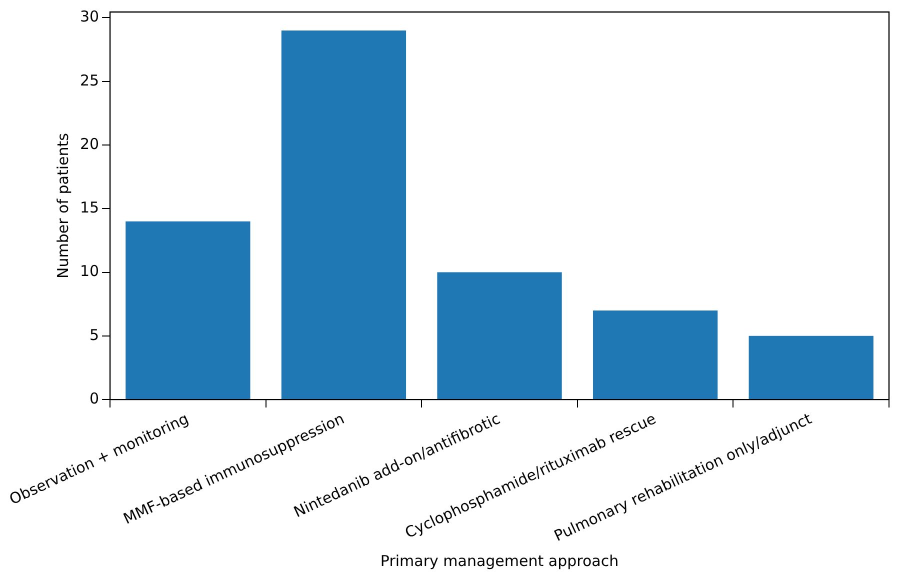 The height and width of the screenshot is (580, 901). What do you see at coordinates (94, 335) in the screenshot?
I see `y-tick-label: 5` at bounding box center [94, 335].